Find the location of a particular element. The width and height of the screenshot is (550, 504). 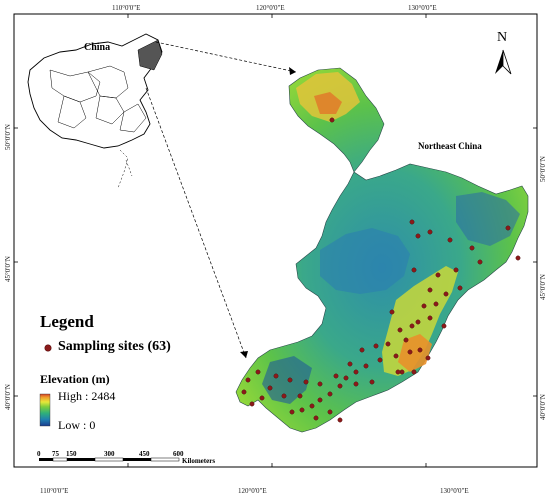

north-arrow-label: N is located at coordinates (502, 37).